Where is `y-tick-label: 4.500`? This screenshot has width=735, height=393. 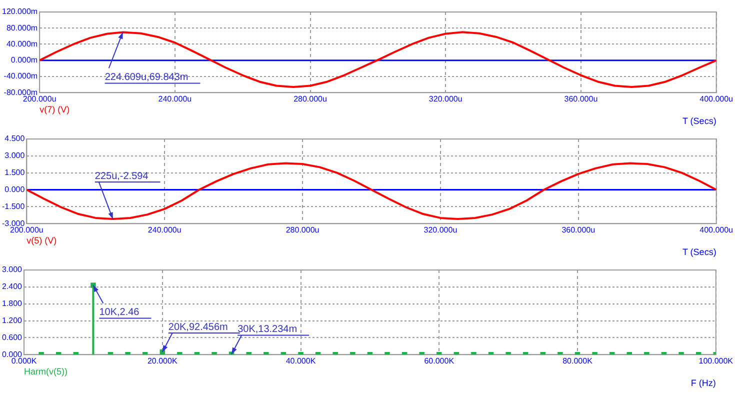 y-tick-label: 4.500 is located at coordinates (15, 139).